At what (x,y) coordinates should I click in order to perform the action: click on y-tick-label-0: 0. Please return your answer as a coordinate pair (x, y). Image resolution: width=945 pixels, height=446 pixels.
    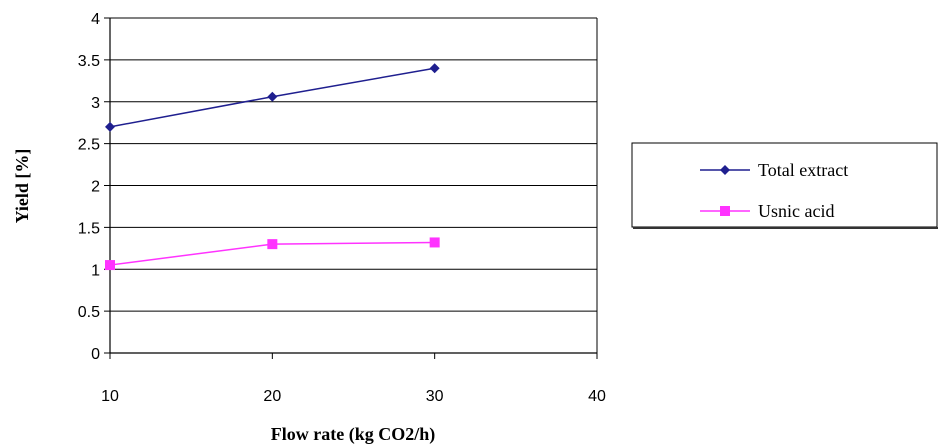
    Looking at the image, I should click on (95, 354).